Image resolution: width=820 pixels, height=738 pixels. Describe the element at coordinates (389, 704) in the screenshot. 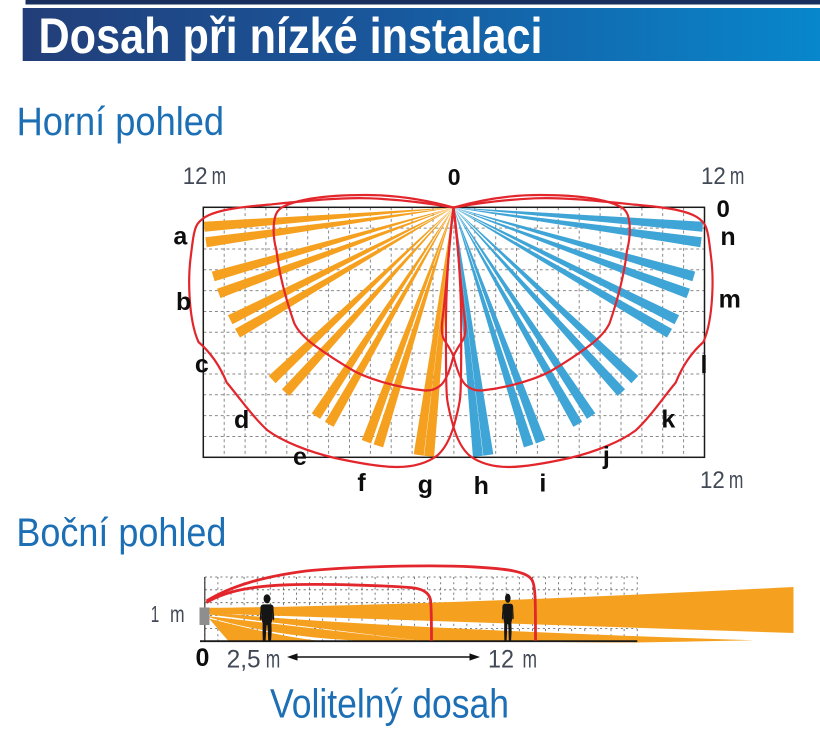

I see `svg-text: Volitelný dosah` at that location.